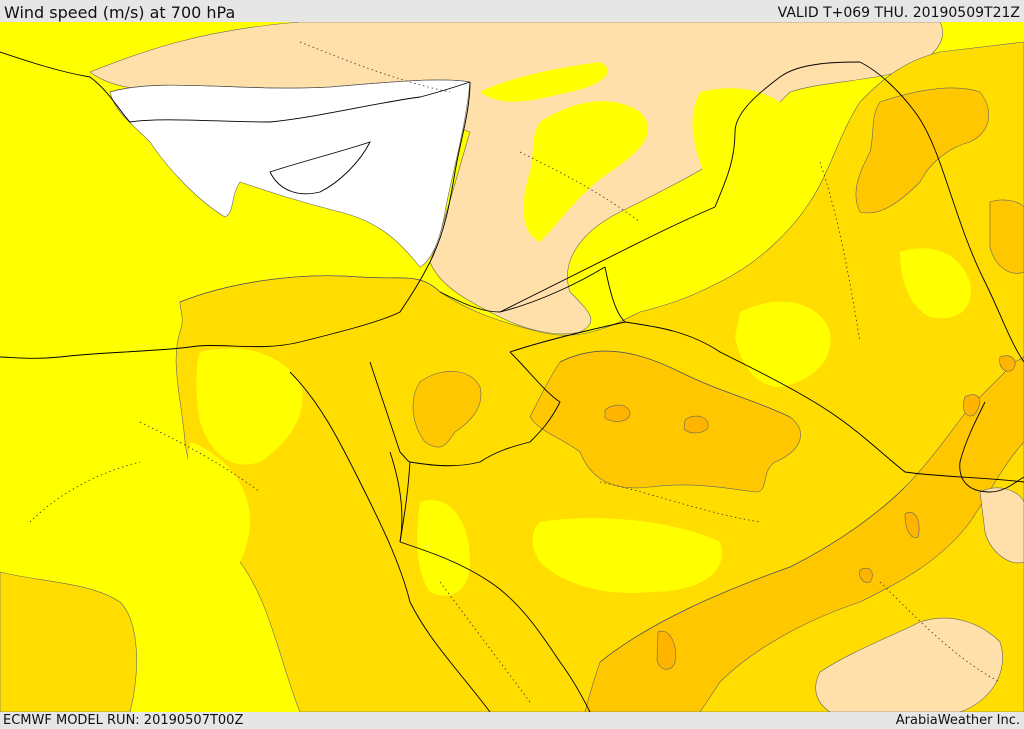  Describe the element at coordinates (627, 555) in the screenshot. I see `band-10-15-saudi-center` at that location.